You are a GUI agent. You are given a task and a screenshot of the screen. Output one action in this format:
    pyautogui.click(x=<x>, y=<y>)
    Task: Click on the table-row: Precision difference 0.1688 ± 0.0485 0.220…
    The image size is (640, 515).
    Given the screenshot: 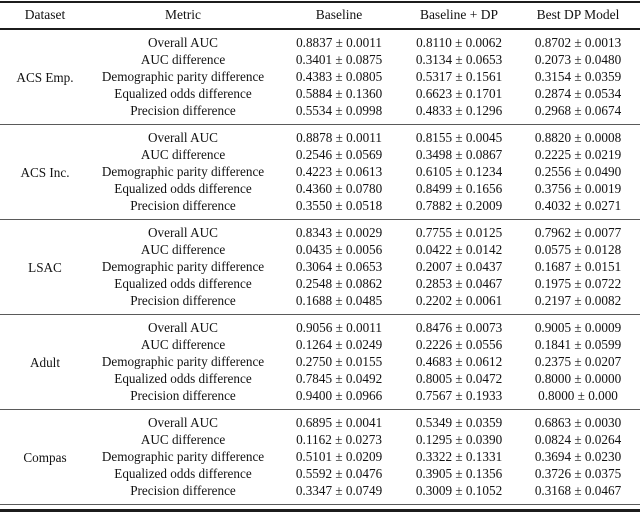 What is the action you would take?
    pyautogui.click(x=320, y=303)
    